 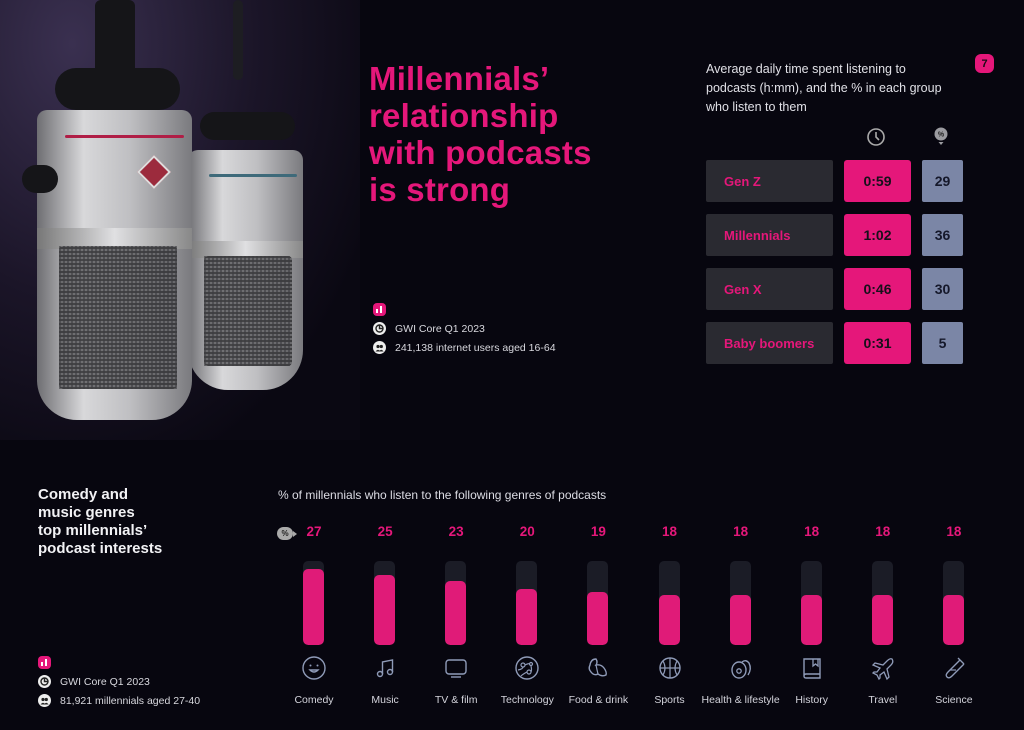 I want to click on percent-value: 5, so click(x=942, y=343).